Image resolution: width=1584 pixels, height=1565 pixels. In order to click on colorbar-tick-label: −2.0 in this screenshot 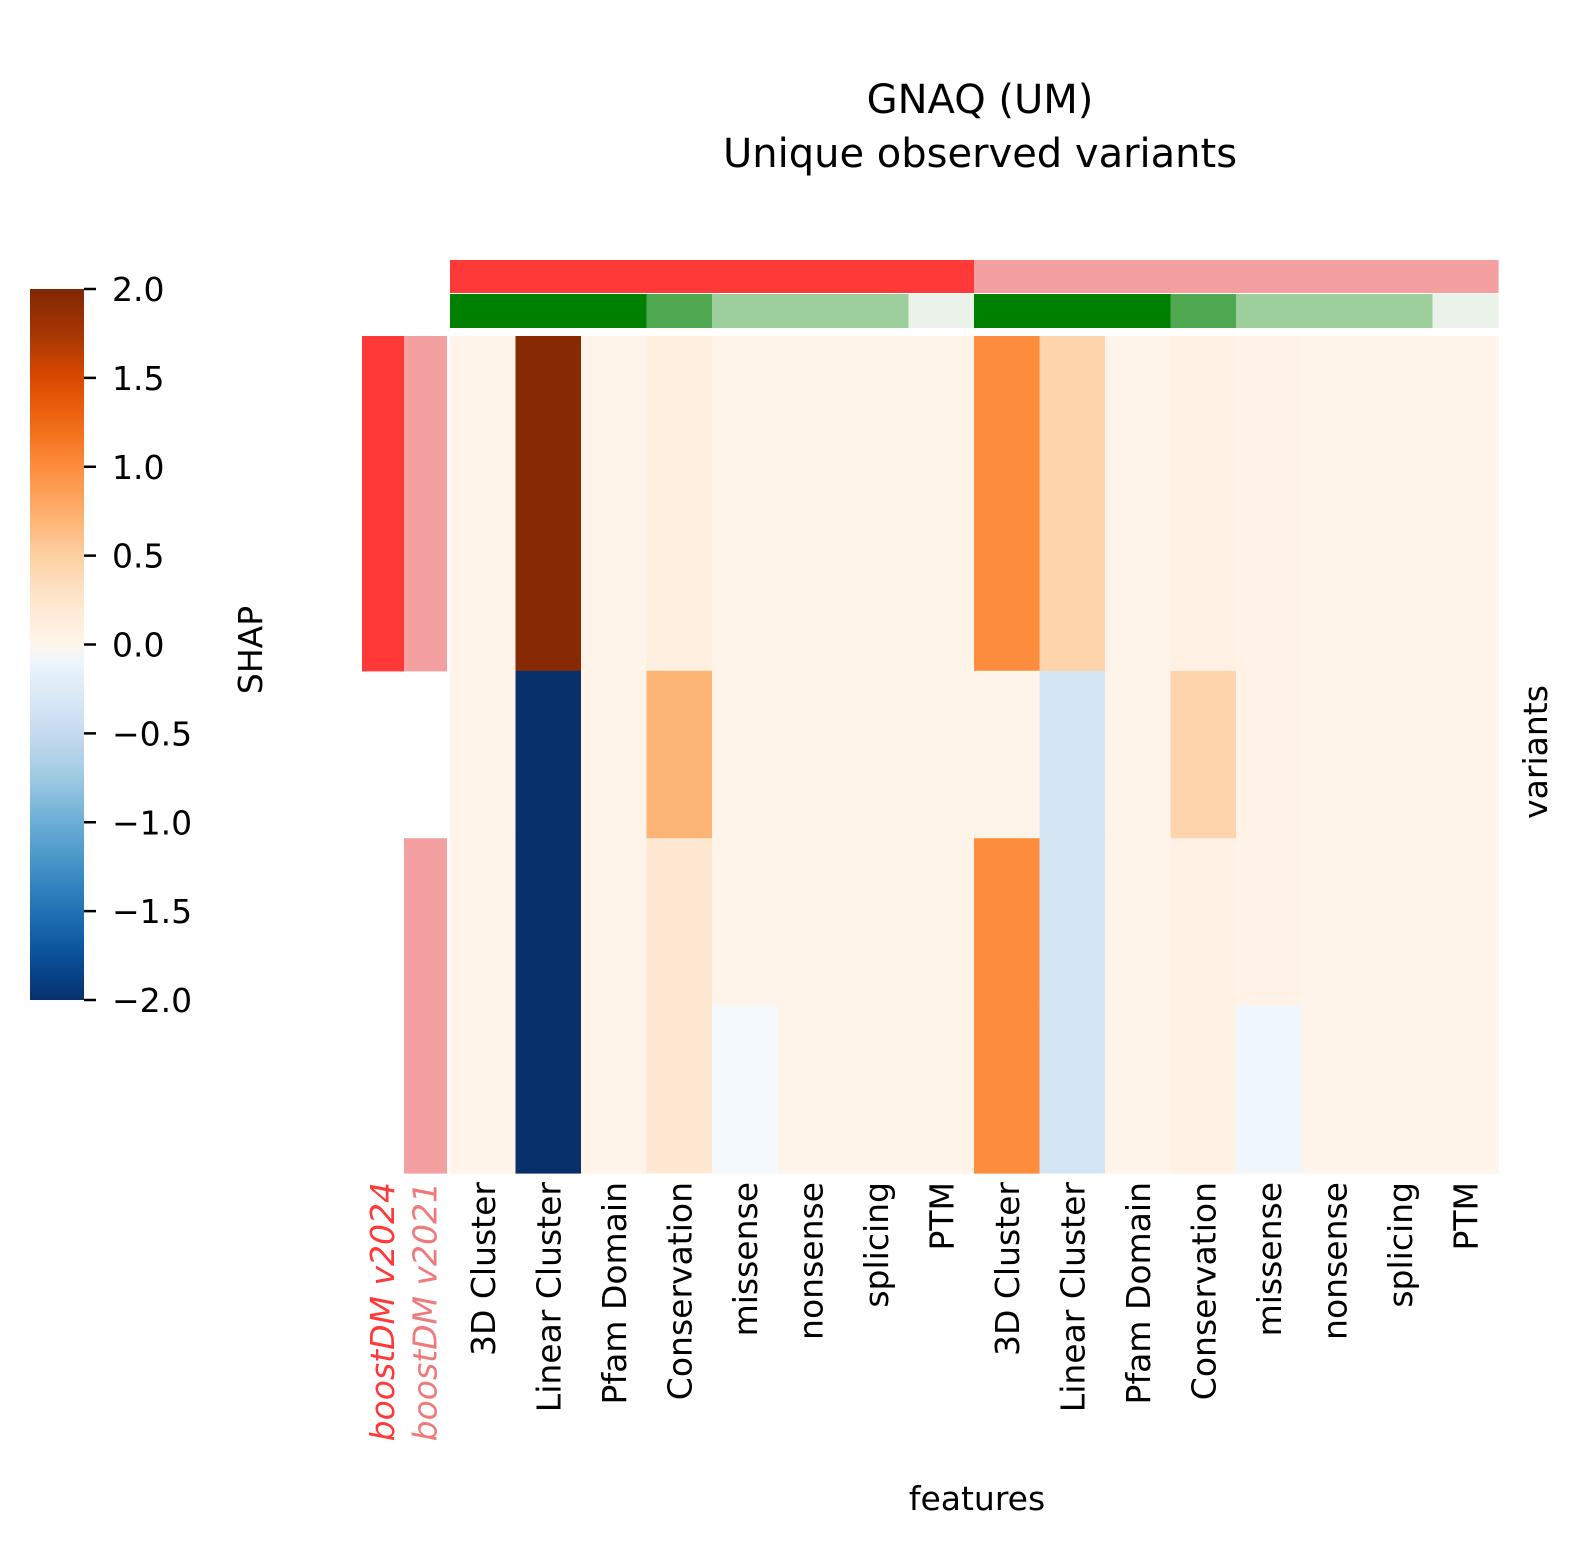, I will do `click(152, 1000)`.